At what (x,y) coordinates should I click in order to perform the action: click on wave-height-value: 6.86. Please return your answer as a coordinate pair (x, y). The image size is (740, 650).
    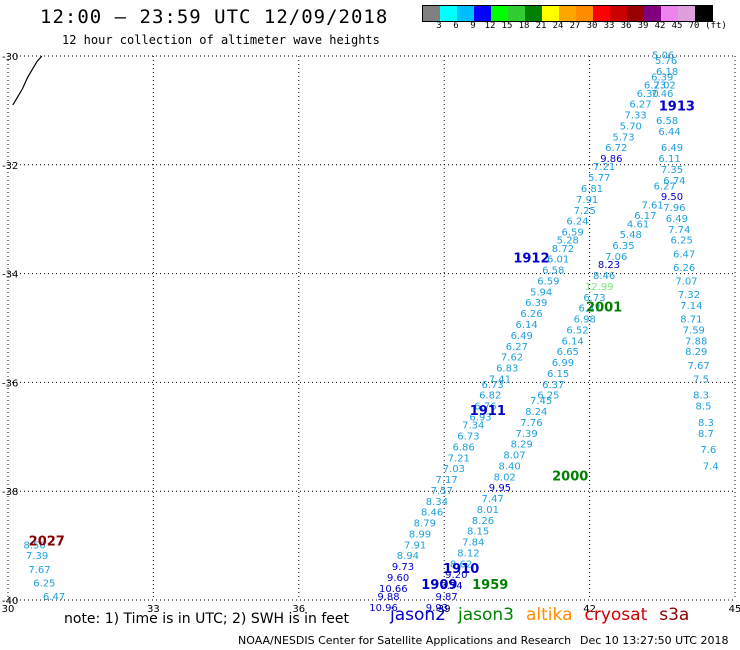
    Looking at the image, I should click on (463, 447).